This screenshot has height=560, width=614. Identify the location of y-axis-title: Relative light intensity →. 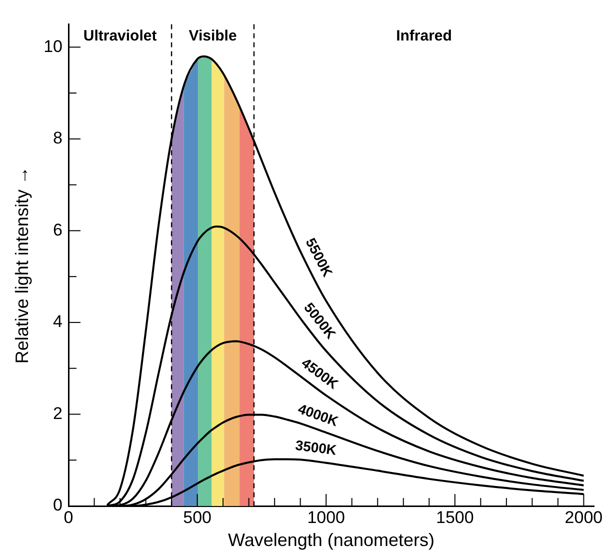
(22, 265).